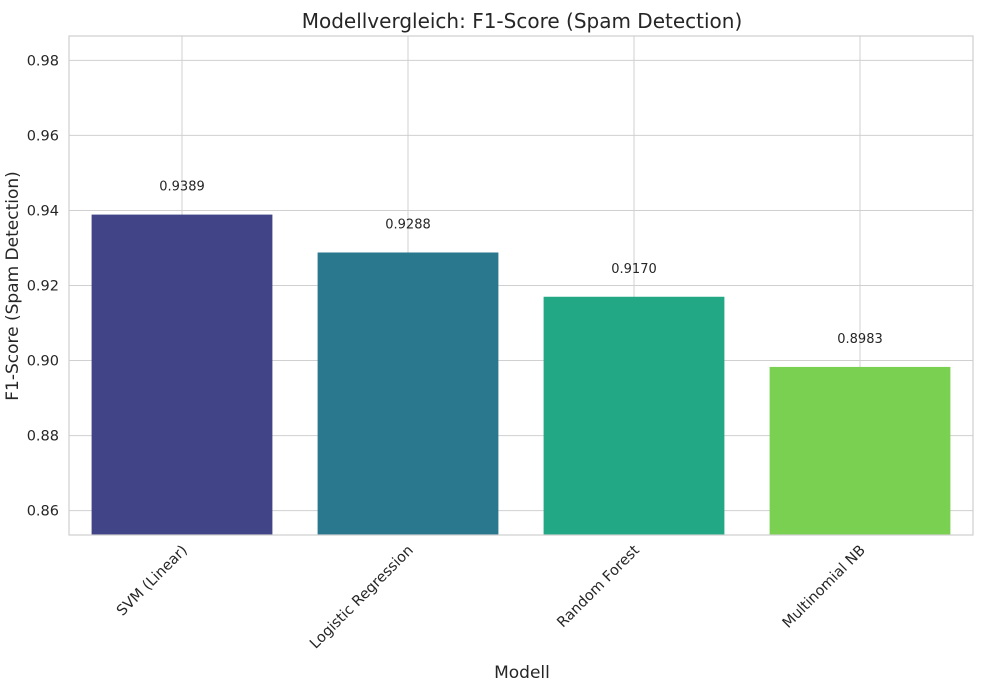 The image size is (992, 690). I want to click on y-tick-label: 0.88, so click(43, 437).